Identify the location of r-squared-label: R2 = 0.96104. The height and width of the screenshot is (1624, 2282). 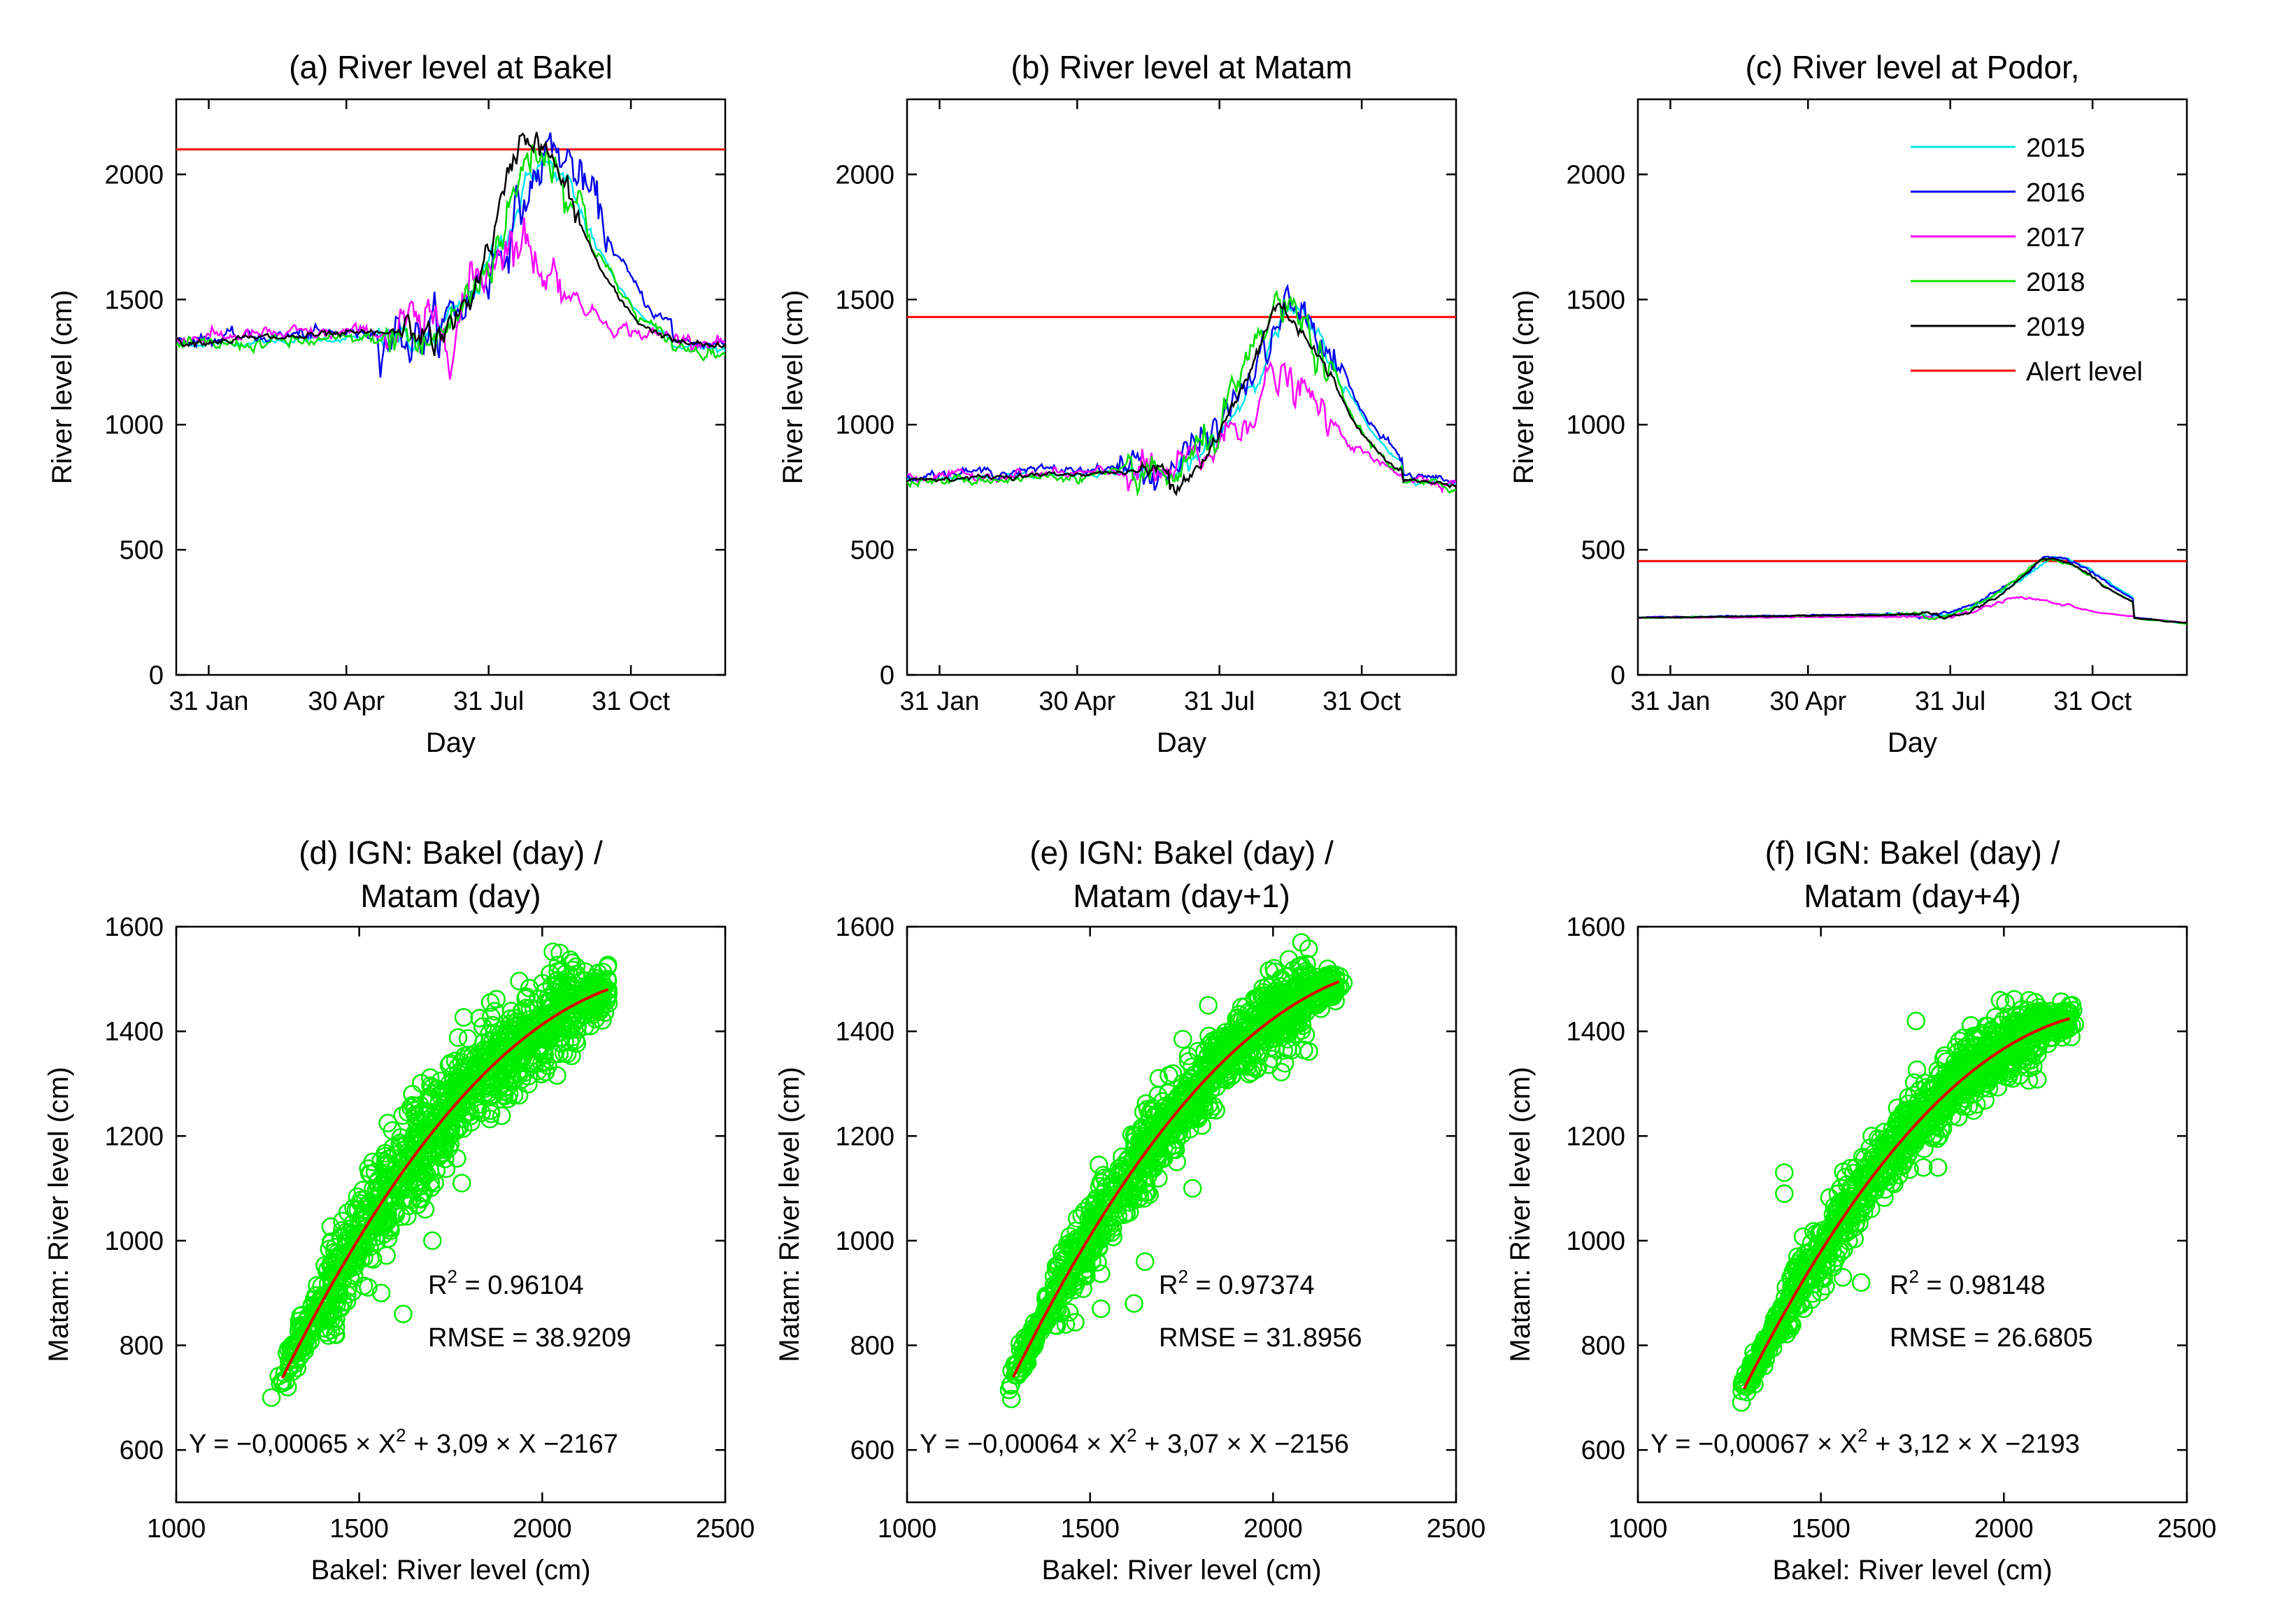
(506, 1283).